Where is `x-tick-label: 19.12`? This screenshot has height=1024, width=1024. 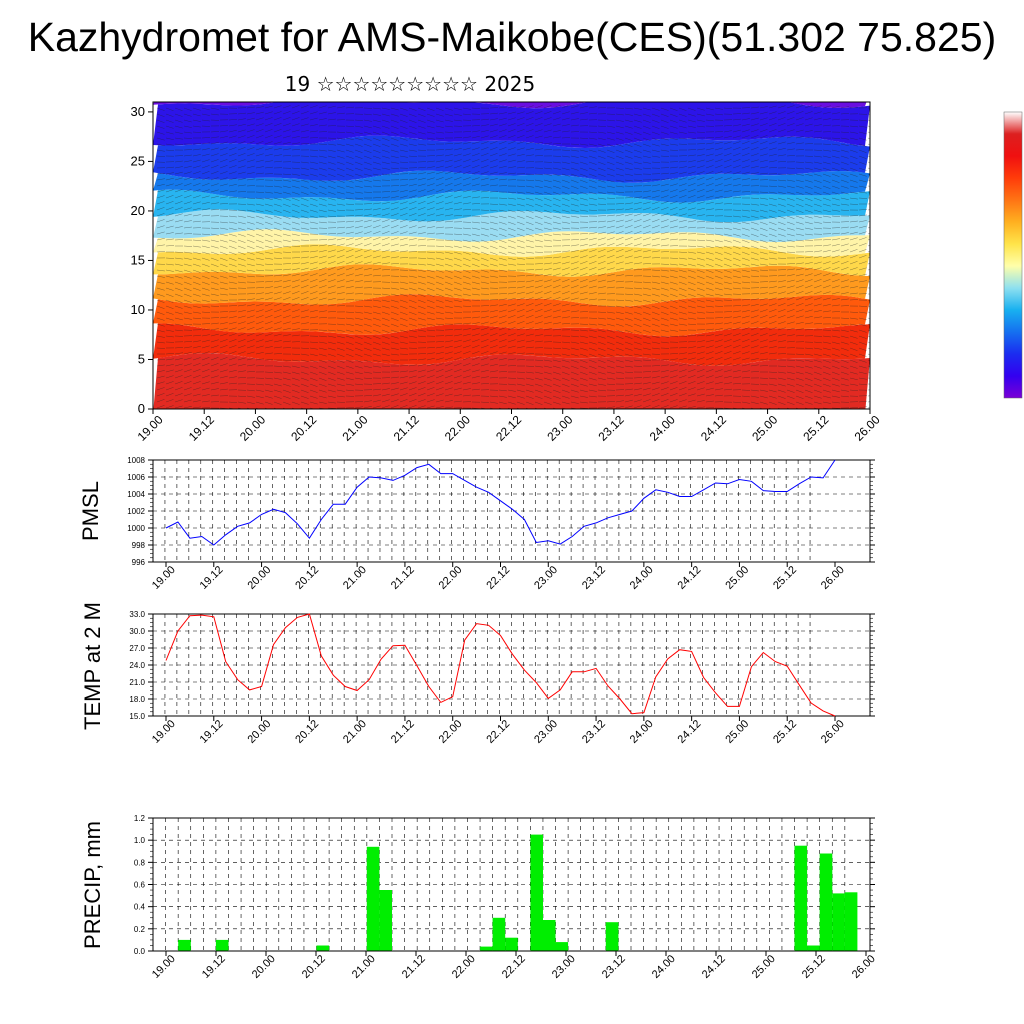 x-tick-label: 19.12 is located at coordinates (212, 732).